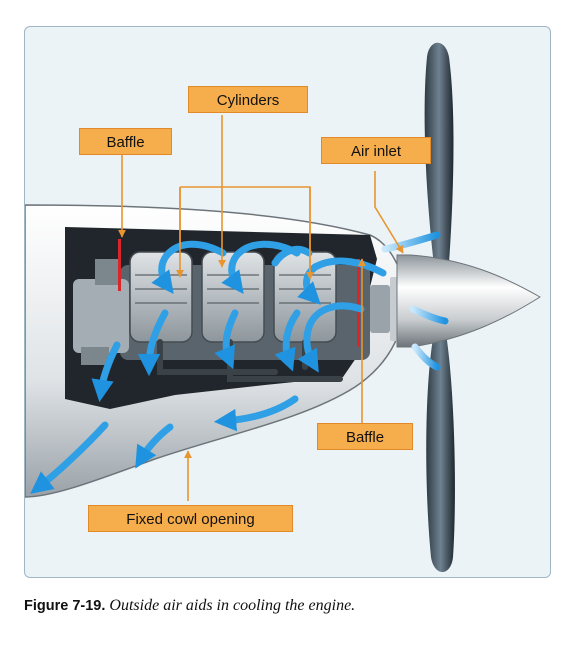  I want to click on propeller-blade-lower, so click(440, 449).